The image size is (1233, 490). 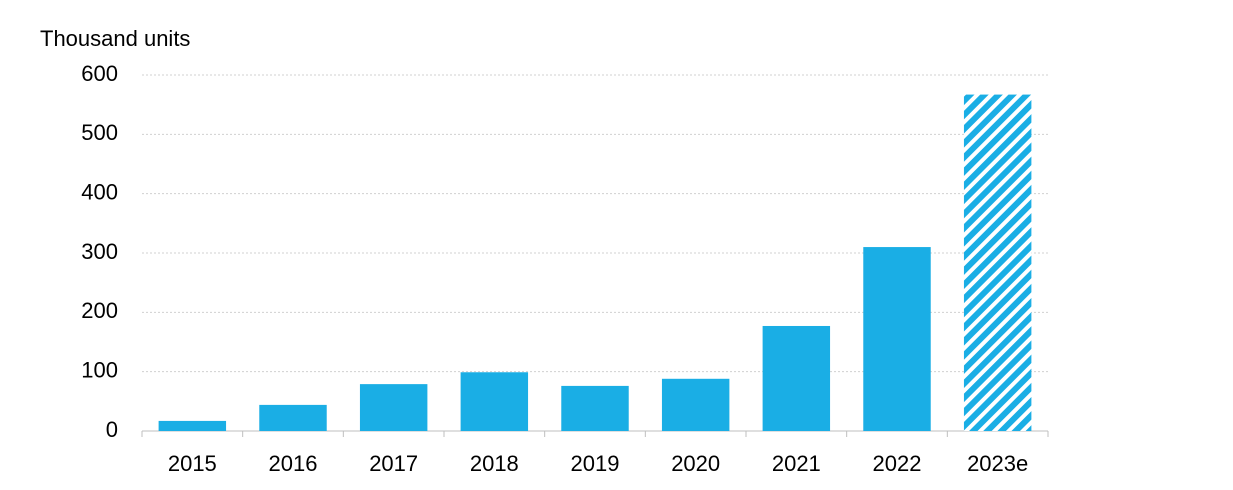 What do you see at coordinates (293, 463) in the screenshot?
I see `x-tick-label: 2016` at bounding box center [293, 463].